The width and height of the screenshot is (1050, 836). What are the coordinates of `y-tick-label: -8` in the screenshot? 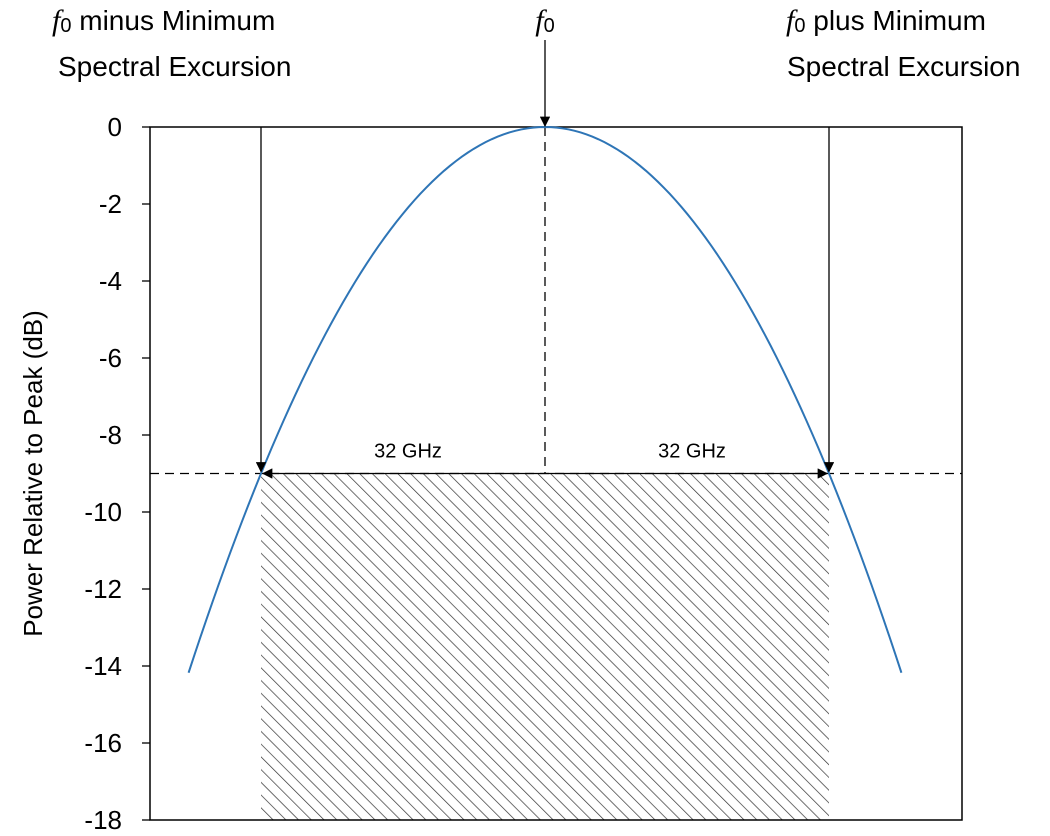 It's located at (110, 435).